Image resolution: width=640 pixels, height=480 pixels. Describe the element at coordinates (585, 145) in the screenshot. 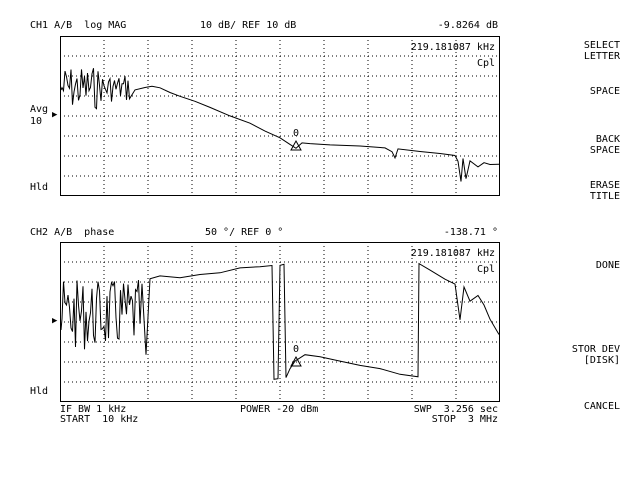

I see `softkey-back-space: BACK SPACE` at that location.